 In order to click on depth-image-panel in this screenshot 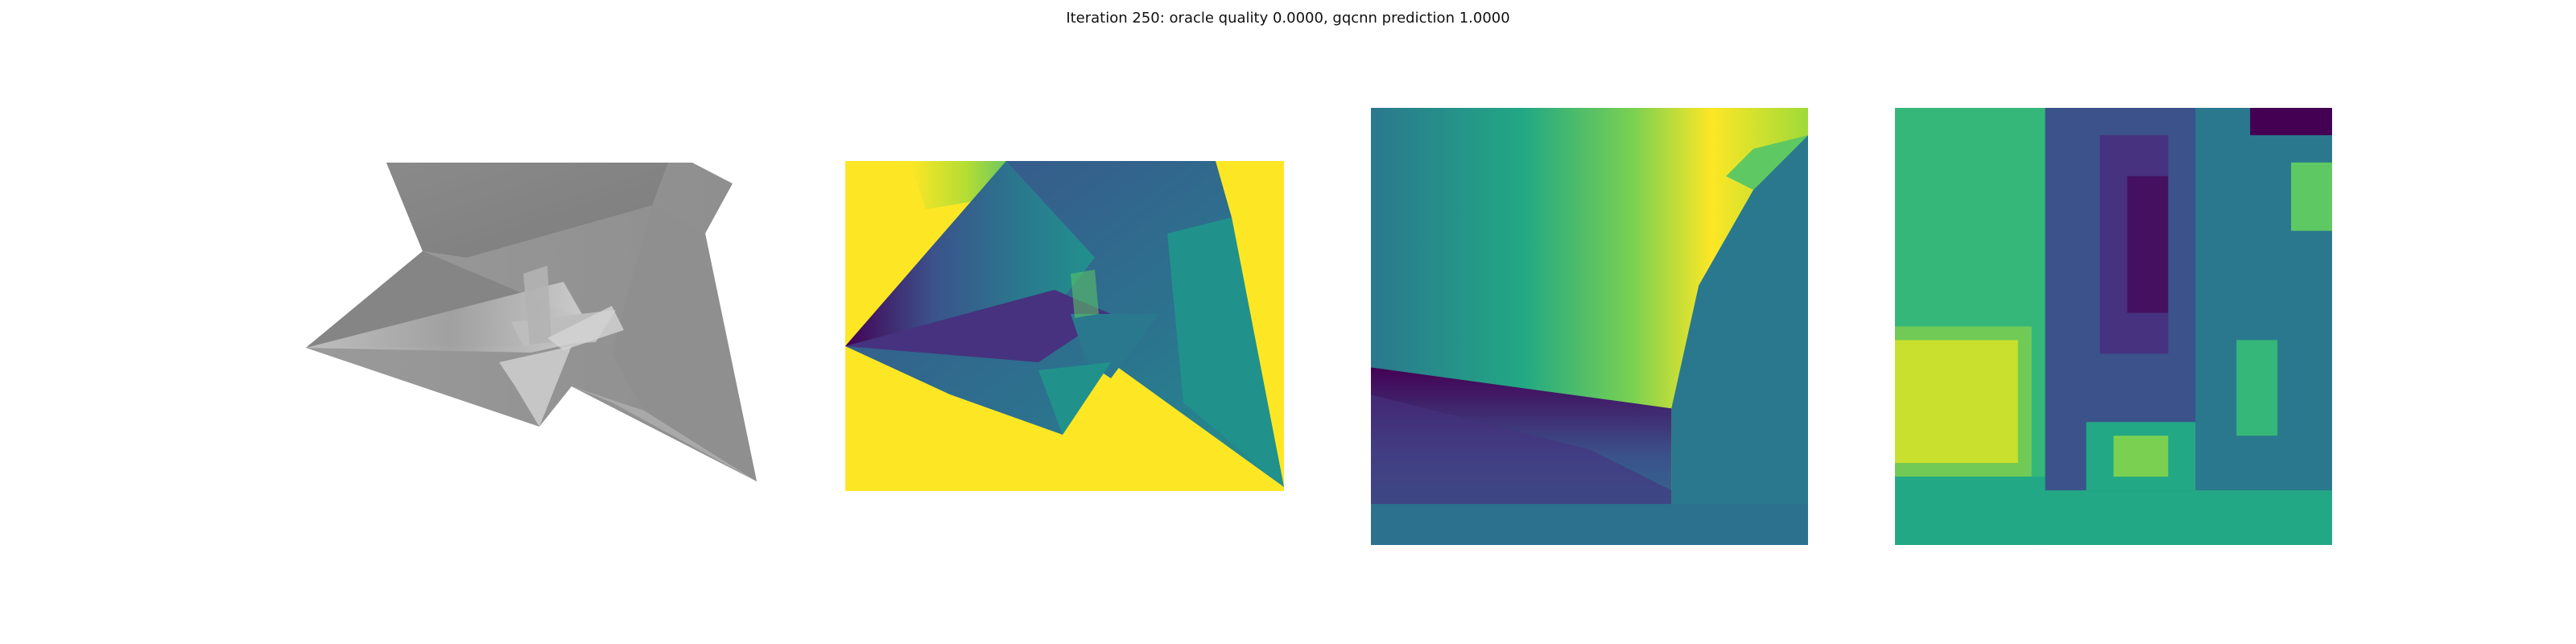, I will do `click(1064, 326)`.